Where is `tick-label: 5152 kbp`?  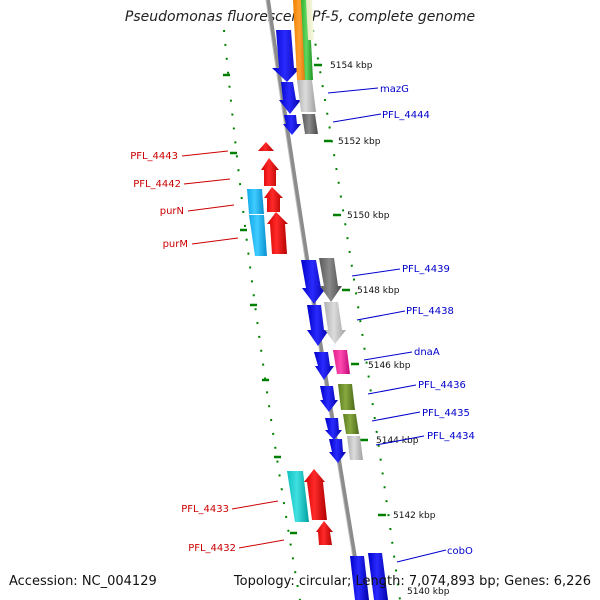
tick-label: 5152 kbp is located at coordinates (359, 142).